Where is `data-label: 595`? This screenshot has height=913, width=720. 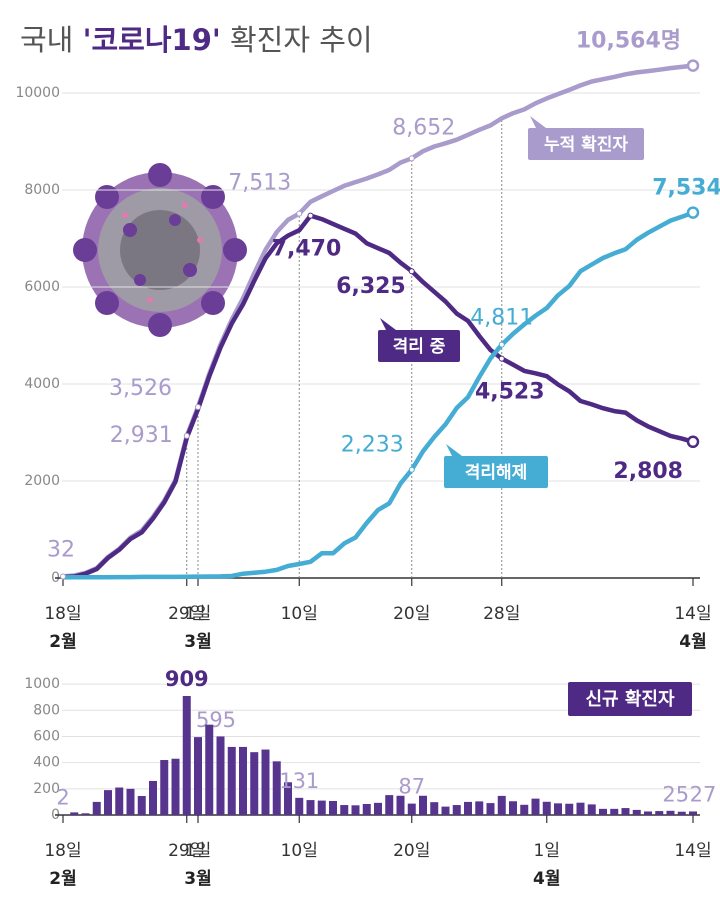
data-label: 595 is located at coordinates (216, 720).